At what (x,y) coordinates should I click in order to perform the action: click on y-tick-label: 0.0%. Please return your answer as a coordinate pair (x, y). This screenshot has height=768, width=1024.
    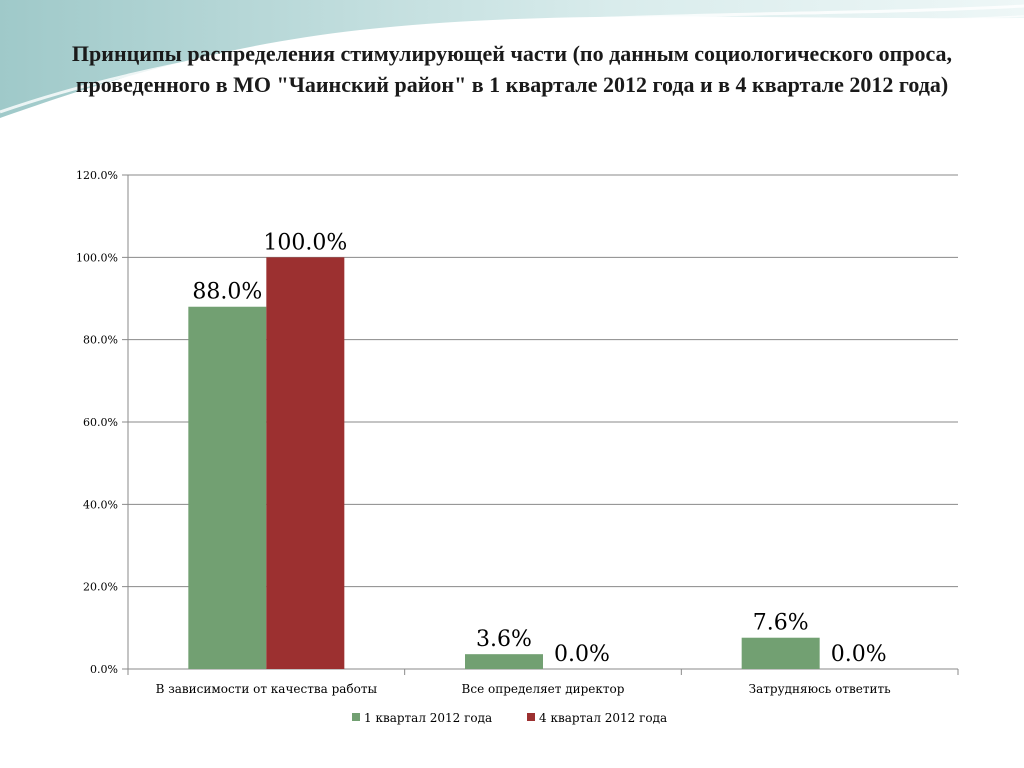
    Looking at the image, I should click on (104, 669).